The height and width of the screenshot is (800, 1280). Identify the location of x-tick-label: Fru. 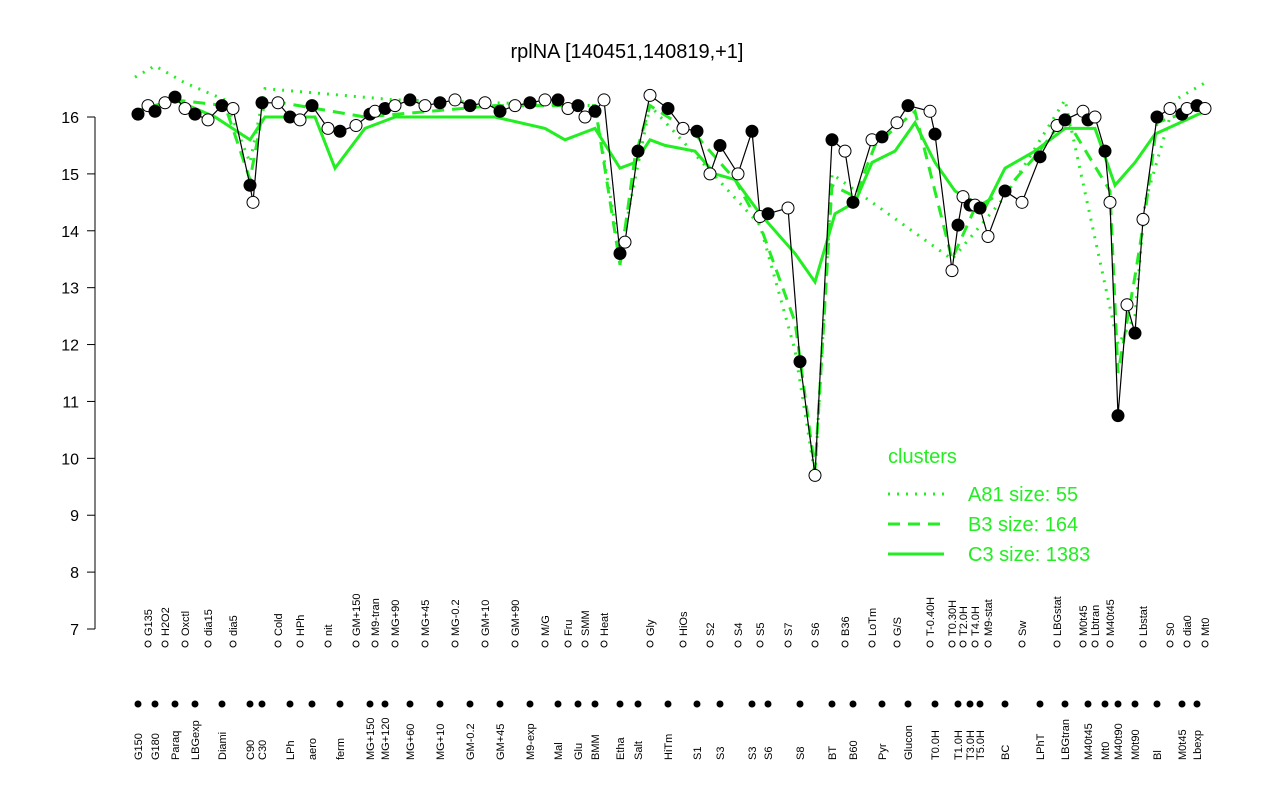
(569, 628).